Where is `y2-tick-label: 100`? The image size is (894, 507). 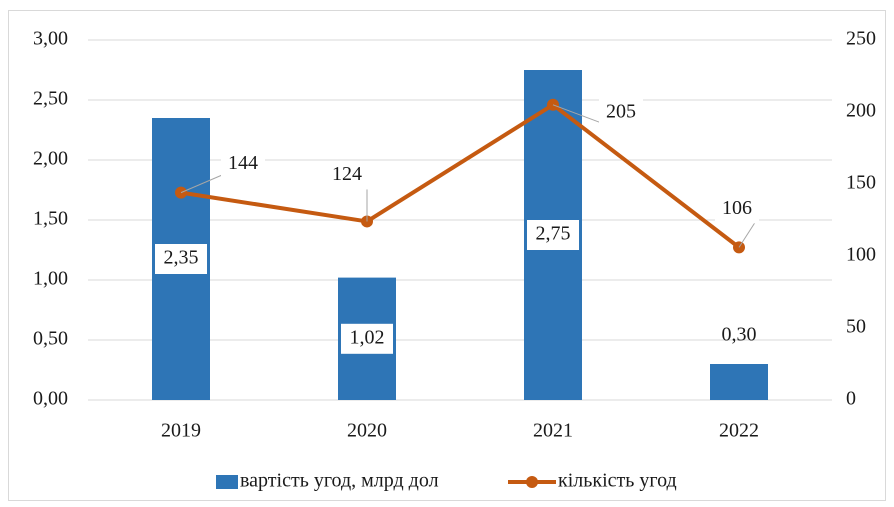
y2-tick-label: 100 is located at coordinates (861, 255).